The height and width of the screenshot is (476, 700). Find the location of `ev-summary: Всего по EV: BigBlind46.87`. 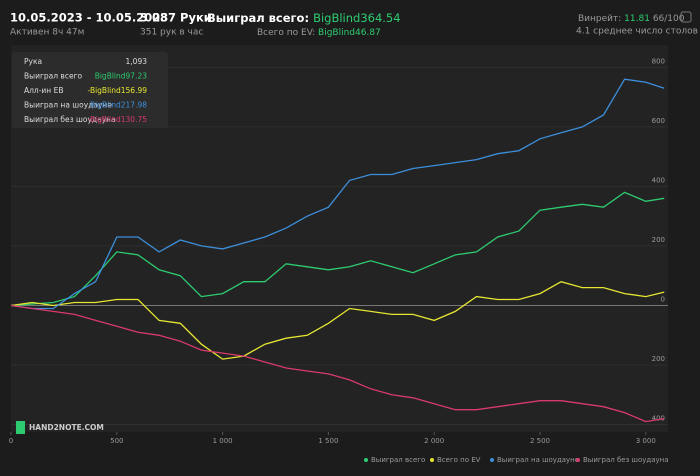

ev-summary: Всего по EV: BigBlind46.87 is located at coordinates (319, 33).